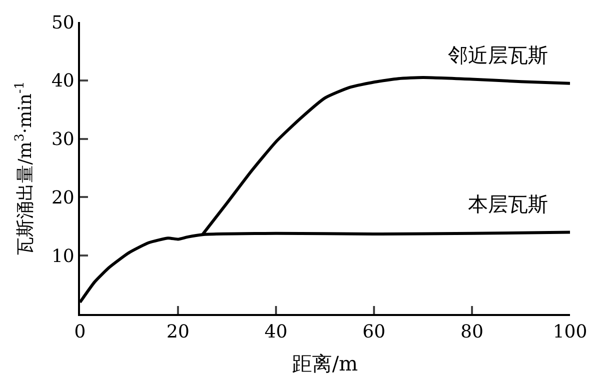 This screenshot has height=384, width=600. I want to click on y-tick-label: 30, so click(62, 139).